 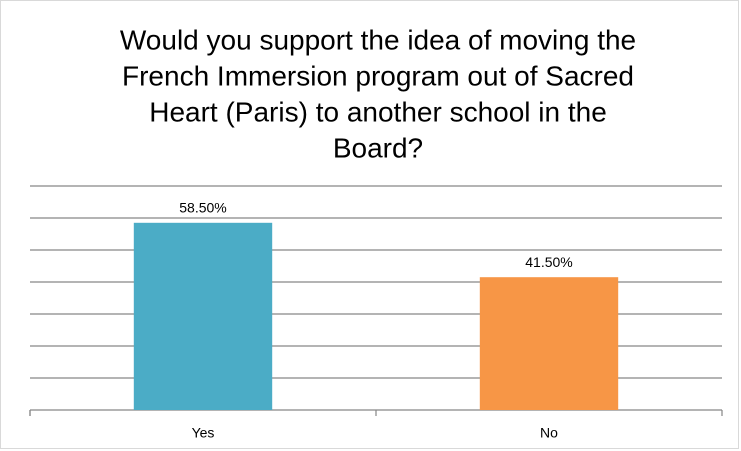 I want to click on chart-title: Heart (Paris) to another school in the, so click(x=378, y=111).